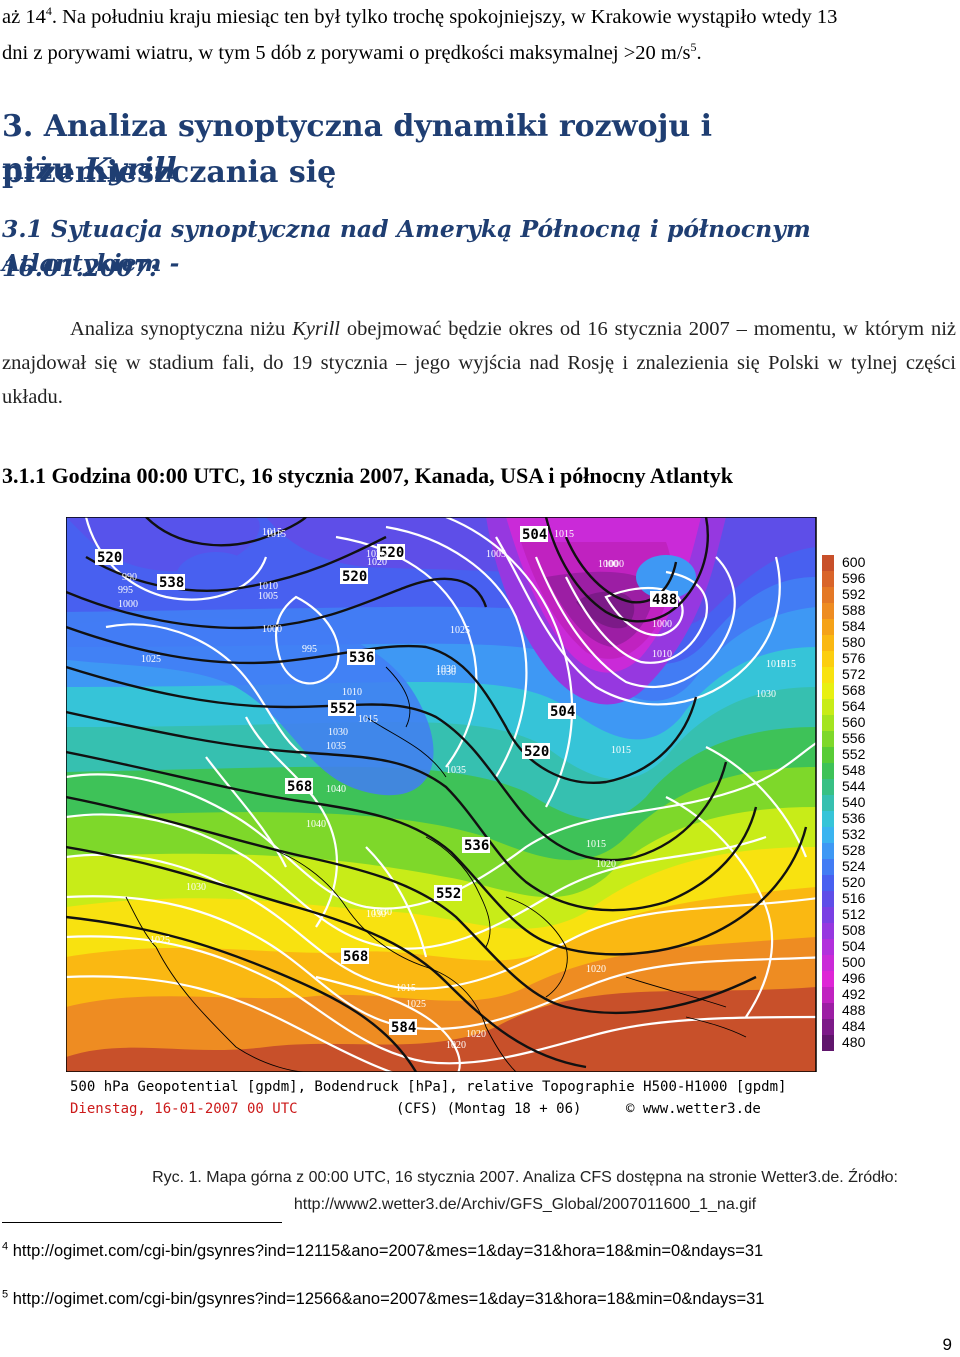 This screenshot has width=960, height=1357. Describe the element at coordinates (129, 577) in the screenshot. I see `pressure-label: 990` at that location.